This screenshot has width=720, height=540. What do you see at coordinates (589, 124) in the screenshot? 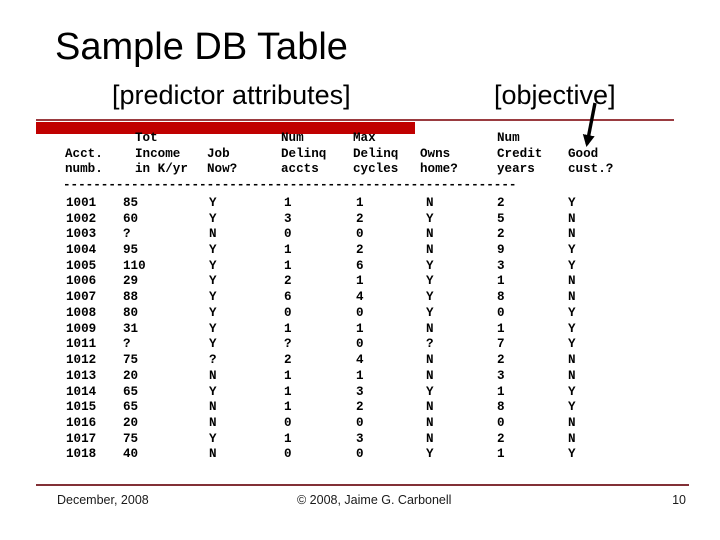
I see `objective-arrow-icon` at bounding box center [589, 124].